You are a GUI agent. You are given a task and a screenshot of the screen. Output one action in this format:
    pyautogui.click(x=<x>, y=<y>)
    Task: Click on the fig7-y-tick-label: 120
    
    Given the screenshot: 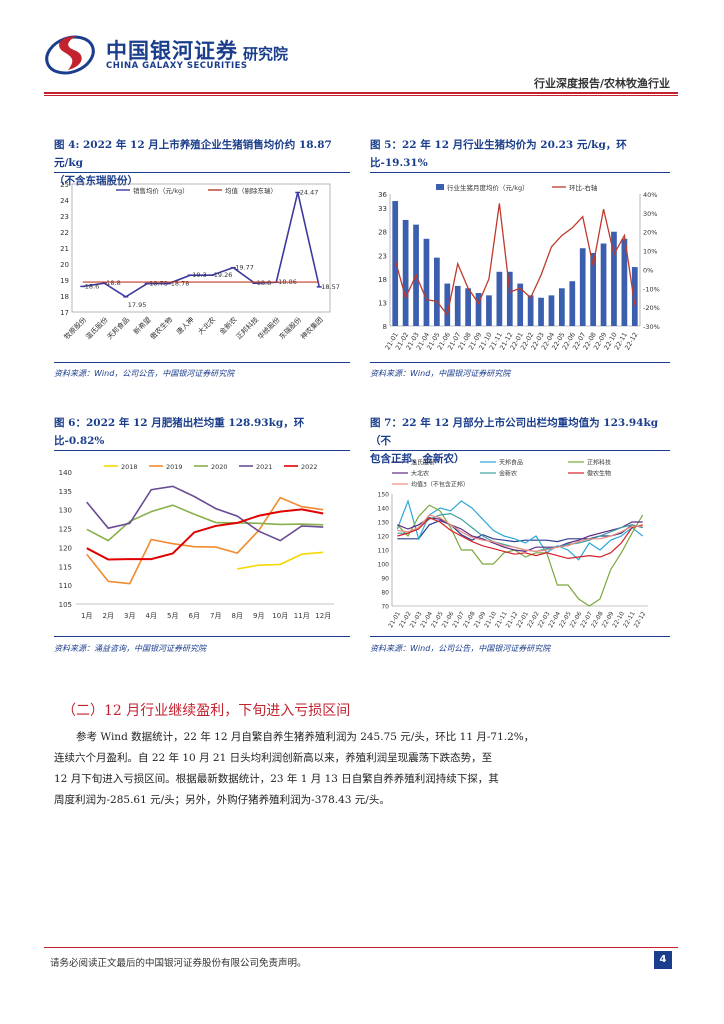 What is the action you would take?
    pyautogui.click(x=384, y=537)
    